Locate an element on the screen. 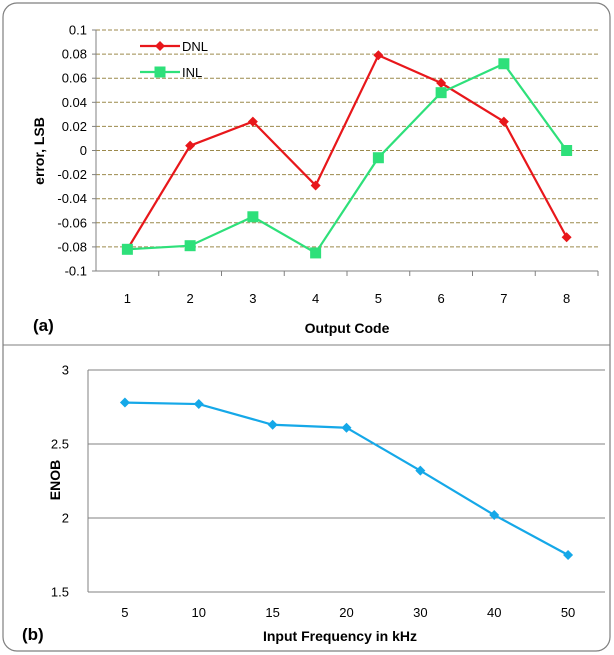 The width and height of the screenshot is (614, 655). x-tick-label: 7 is located at coordinates (503, 298).